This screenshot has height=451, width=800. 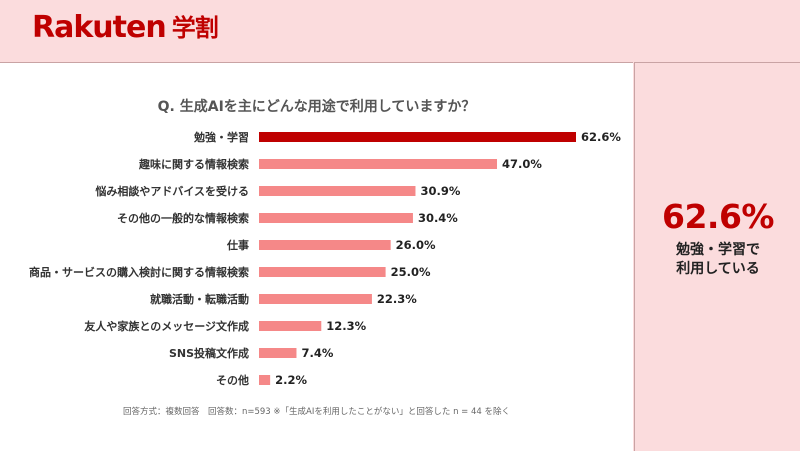 I want to click on value-label: 26.0%, so click(x=416, y=245).